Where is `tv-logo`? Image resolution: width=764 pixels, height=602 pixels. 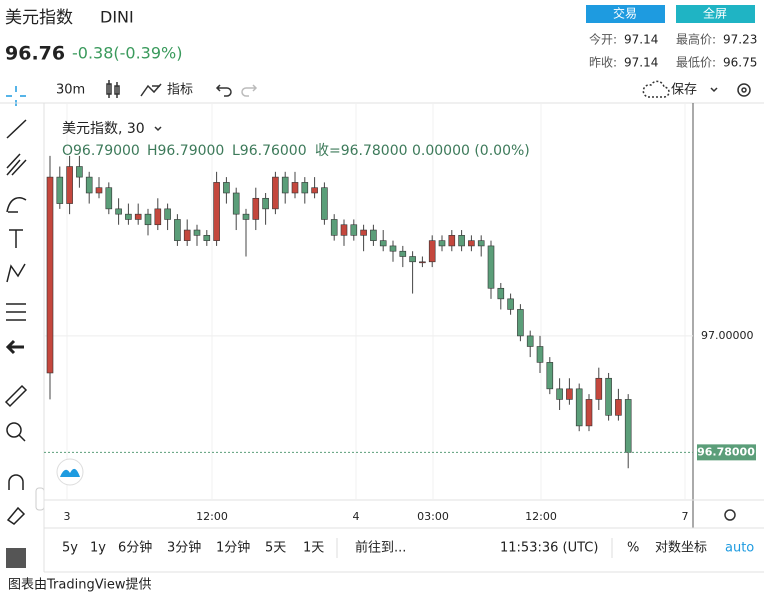 tv-logo is located at coordinates (70, 472).